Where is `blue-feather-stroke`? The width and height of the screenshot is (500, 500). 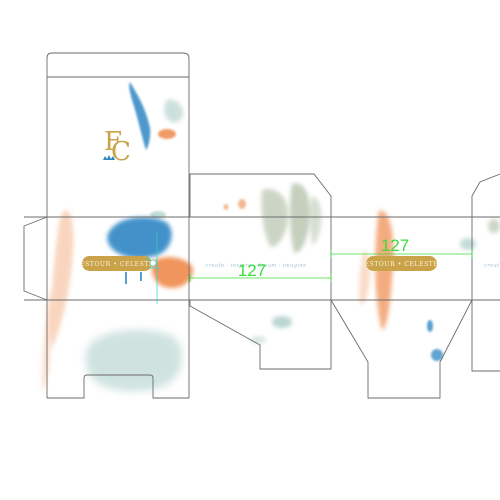
blue-feather-stroke is located at coordinates (139, 116).